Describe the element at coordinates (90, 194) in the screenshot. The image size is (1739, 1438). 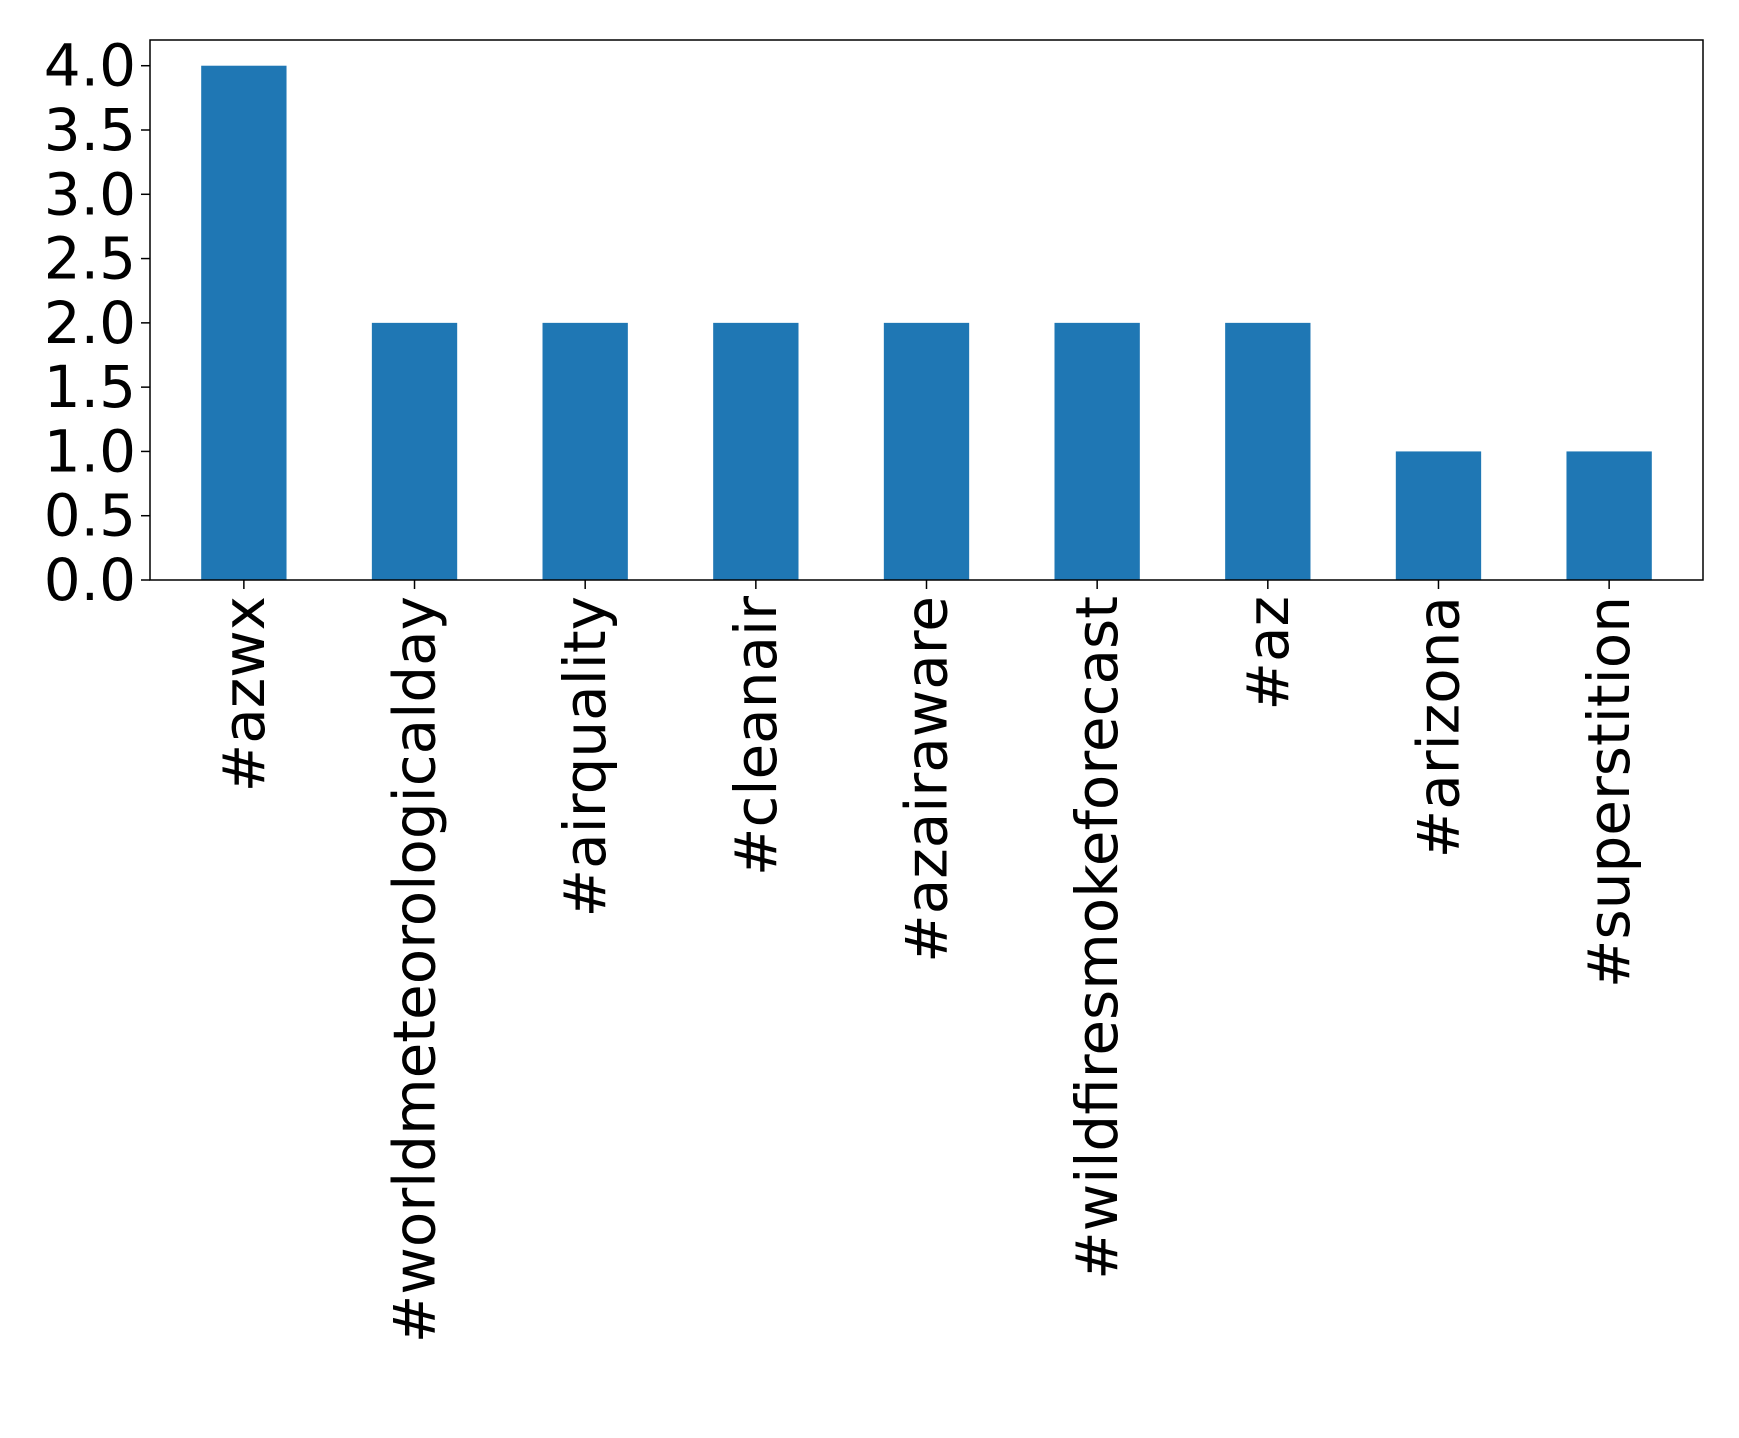
I see `y-tick-label-6: 3.0` at that location.